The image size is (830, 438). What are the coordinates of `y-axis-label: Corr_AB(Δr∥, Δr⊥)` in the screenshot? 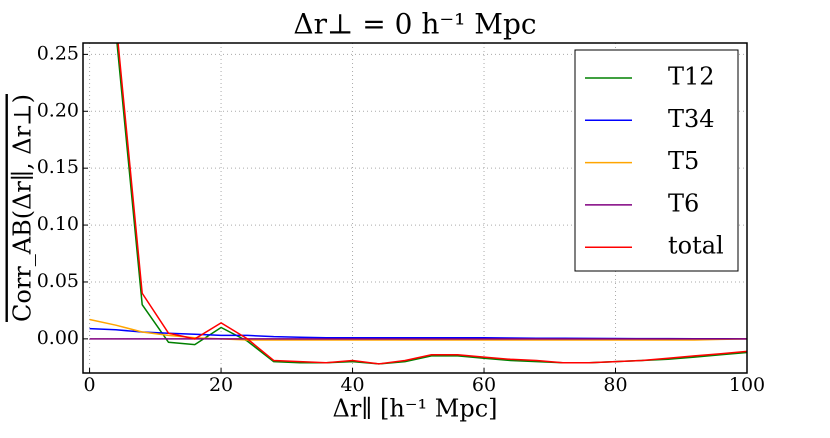 It's located at (23, 208).